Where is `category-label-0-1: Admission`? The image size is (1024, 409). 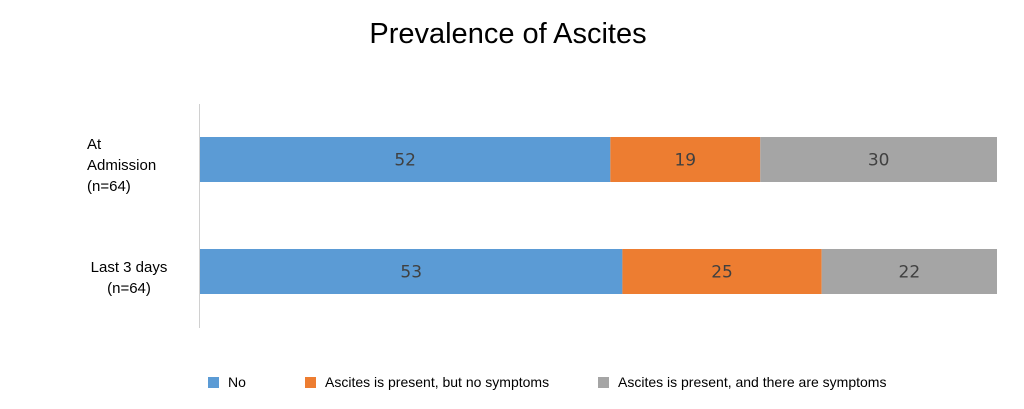 category-label-0-1: Admission is located at coordinates (121, 165).